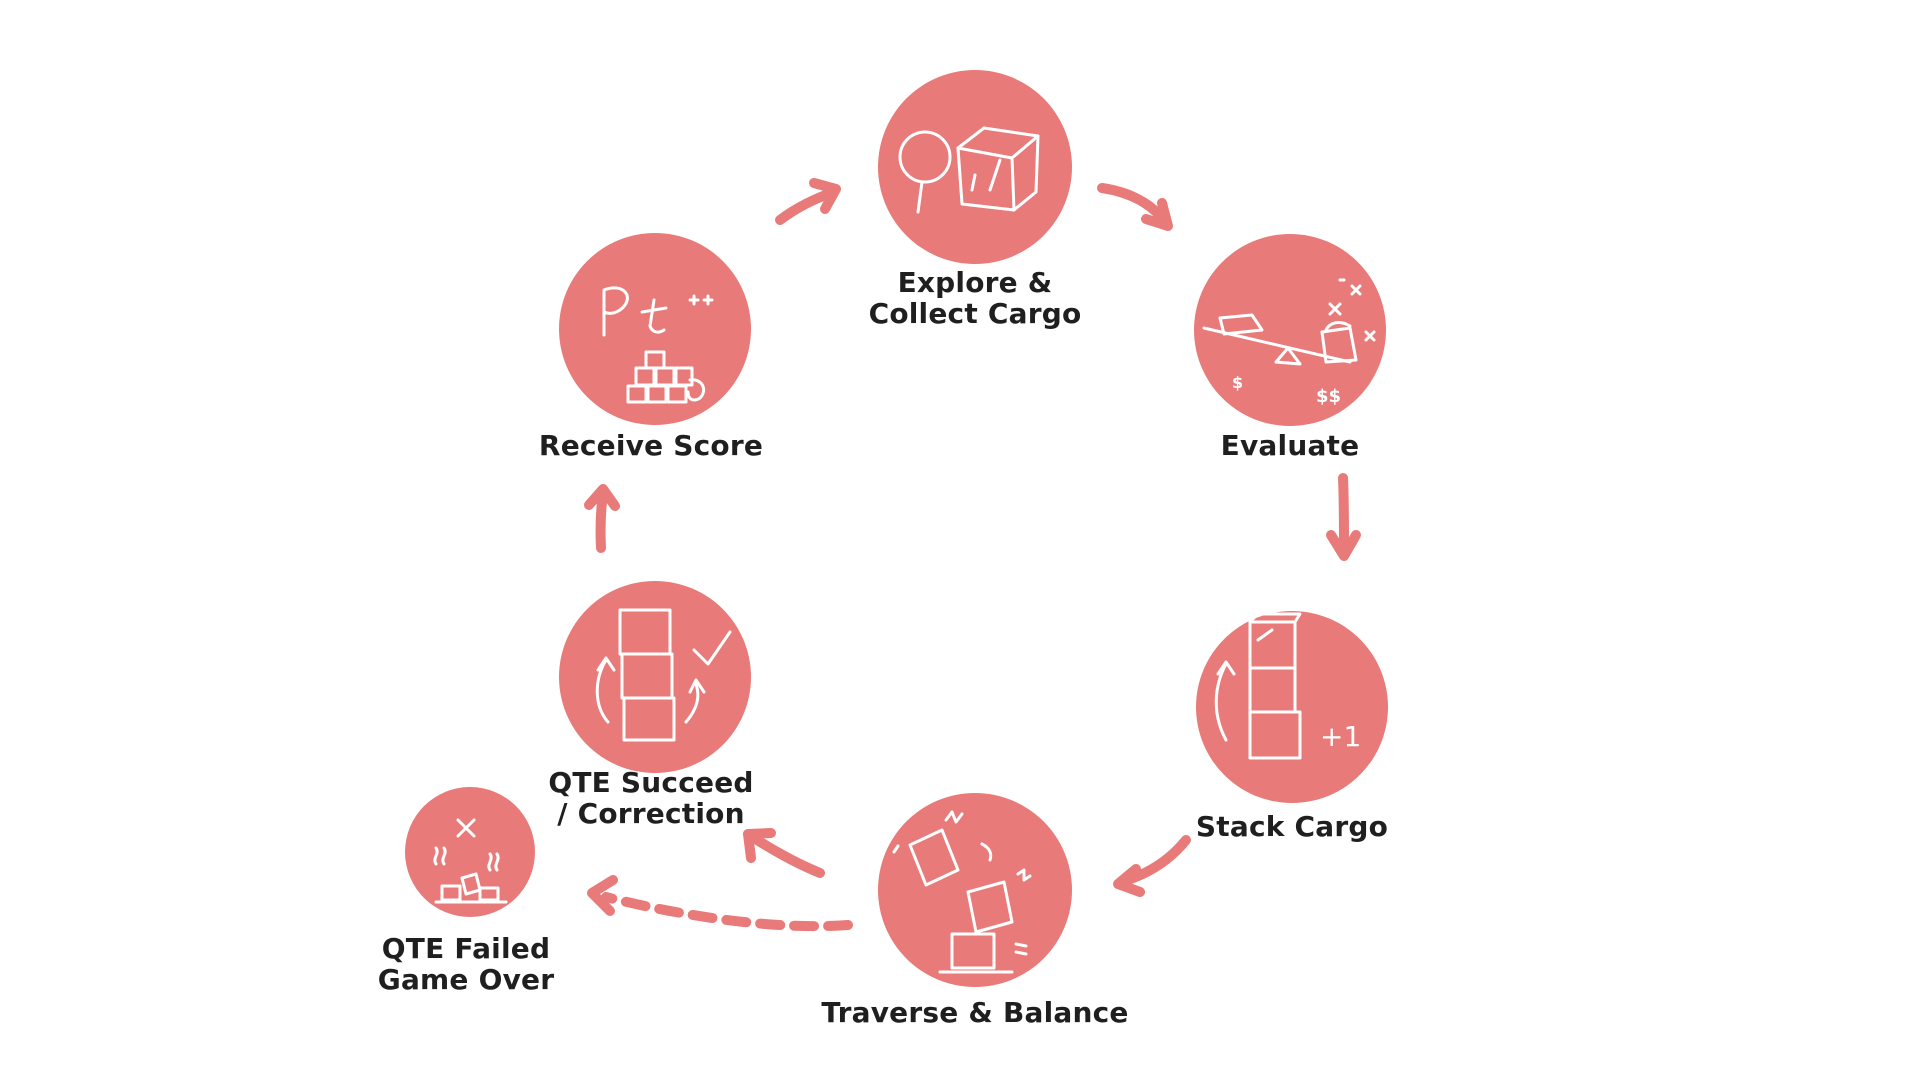 The width and height of the screenshot is (1920, 1080). I want to click on node-traverse, so click(975, 890).